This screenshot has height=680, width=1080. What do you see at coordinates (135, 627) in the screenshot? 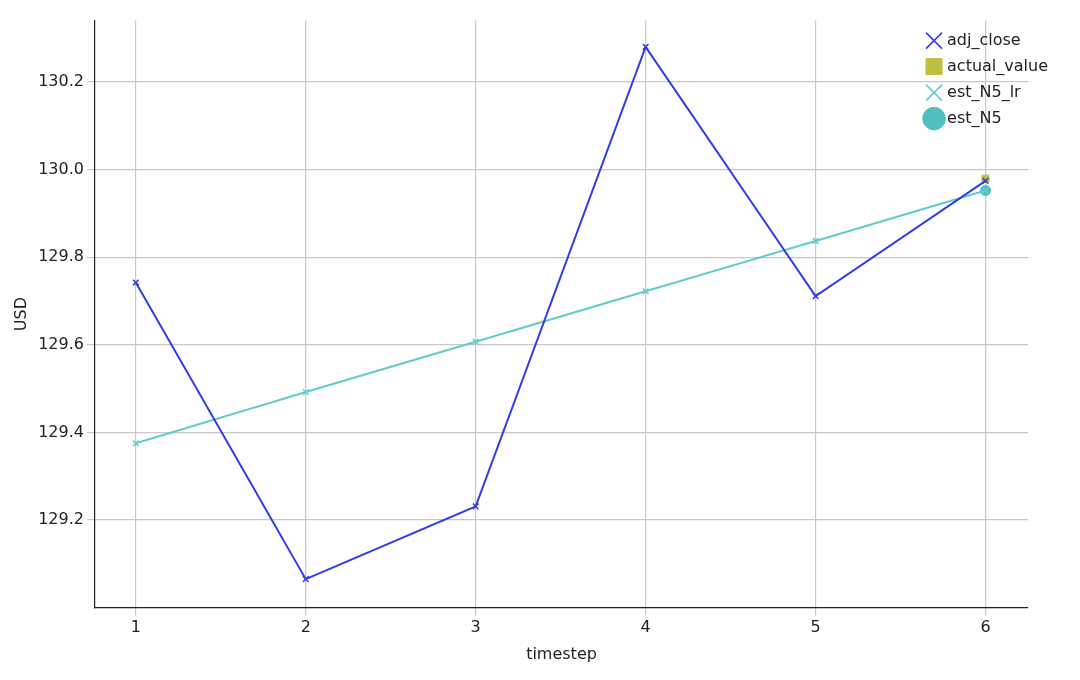
I see `x-tick-label: 1` at bounding box center [135, 627].